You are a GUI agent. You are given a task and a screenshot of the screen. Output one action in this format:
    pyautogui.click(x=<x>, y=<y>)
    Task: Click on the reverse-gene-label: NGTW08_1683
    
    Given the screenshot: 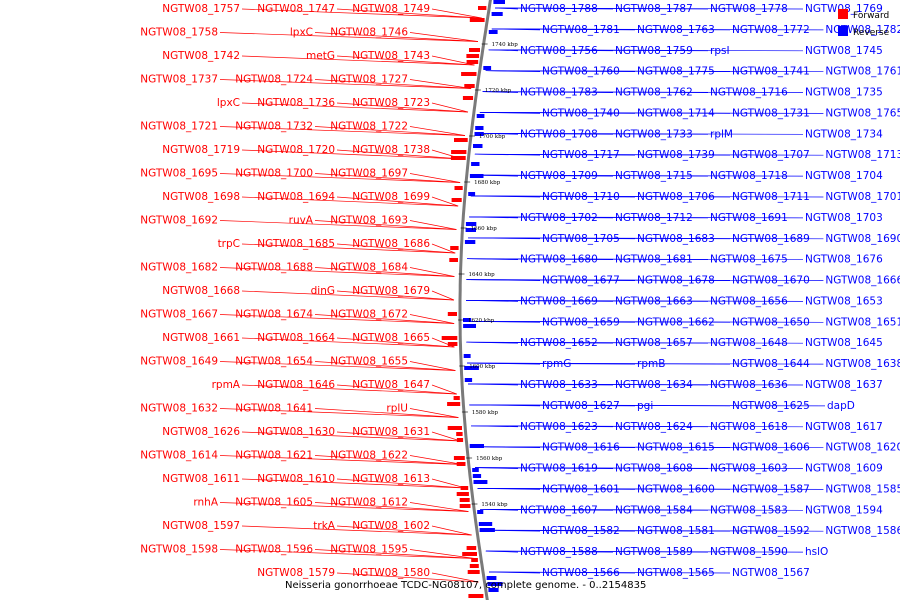 What is the action you would take?
    pyautogui.click(x=676, y=239)
    